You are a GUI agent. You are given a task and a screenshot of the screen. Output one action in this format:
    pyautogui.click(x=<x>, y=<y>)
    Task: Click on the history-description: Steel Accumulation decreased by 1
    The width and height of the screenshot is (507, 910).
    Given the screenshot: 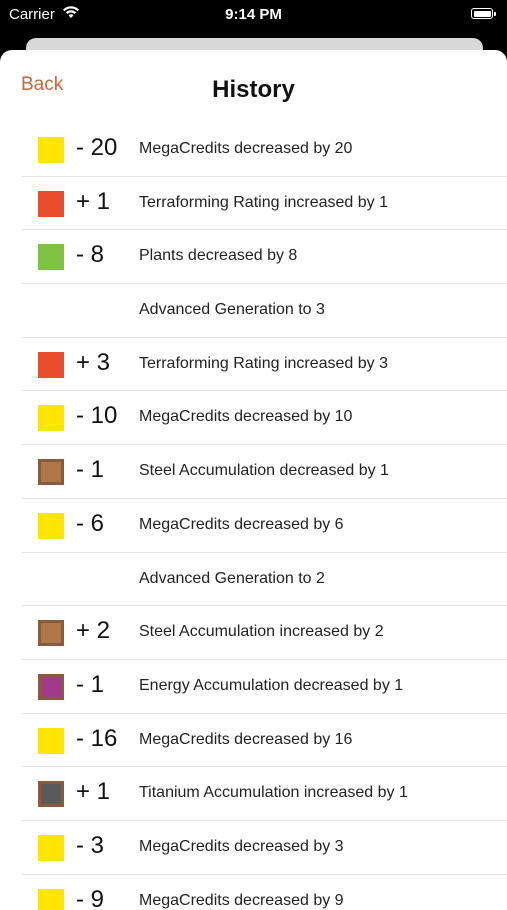 What is the action you would take?
    pyautogui.click(x=264, y=471)
    